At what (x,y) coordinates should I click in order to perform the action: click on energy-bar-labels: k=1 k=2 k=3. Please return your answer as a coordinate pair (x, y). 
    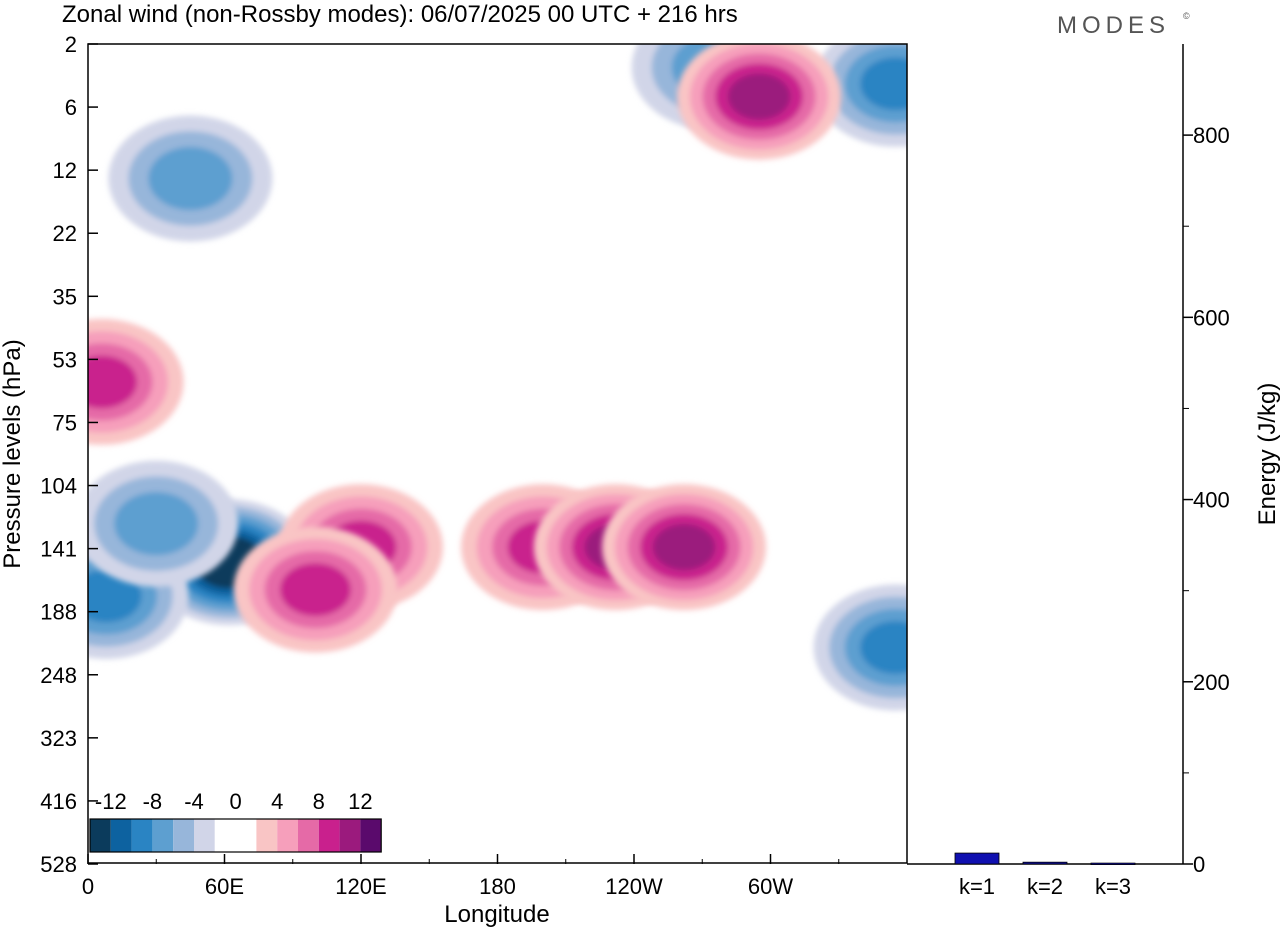
    Looking at the image, I should click on (1045, 886).